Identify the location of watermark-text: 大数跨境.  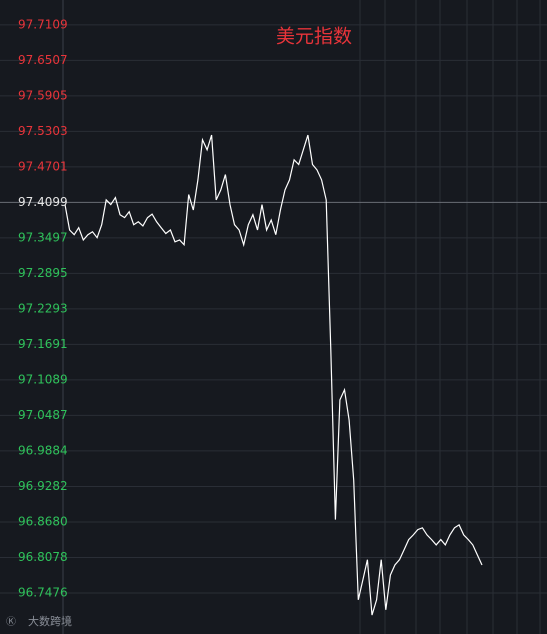
(50, 621).